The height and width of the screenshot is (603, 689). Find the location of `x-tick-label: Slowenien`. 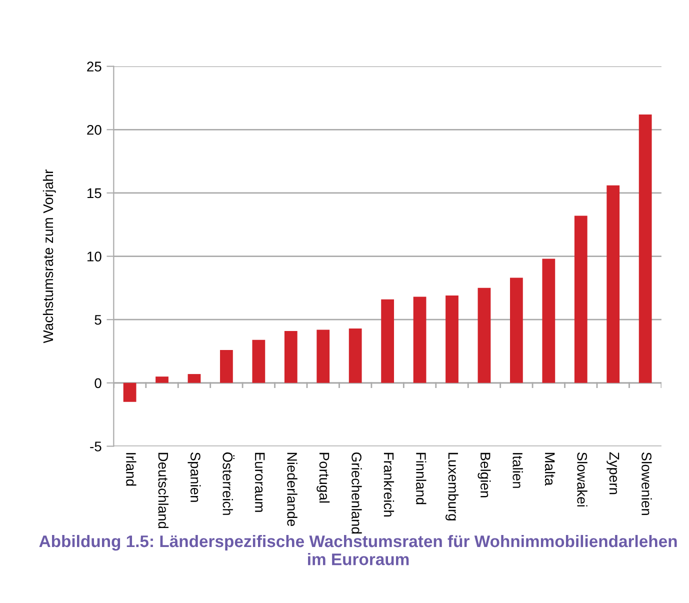

x-tick-label: Slowenien is located at coordinates (647, 483).